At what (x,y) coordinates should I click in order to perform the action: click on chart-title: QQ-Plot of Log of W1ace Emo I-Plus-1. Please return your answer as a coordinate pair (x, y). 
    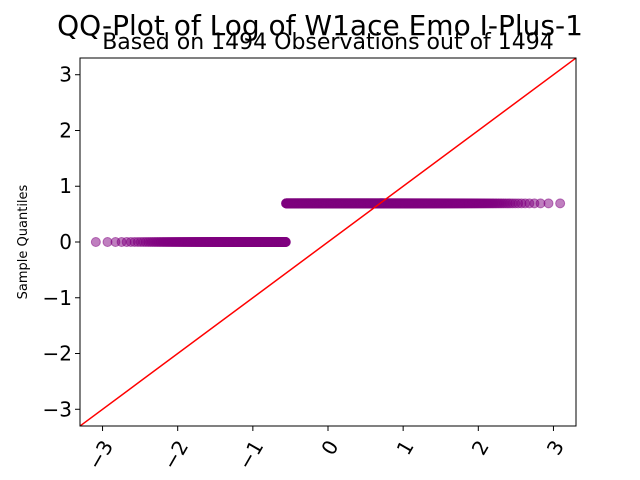
    Looking at the image, I should click on (320, 25).